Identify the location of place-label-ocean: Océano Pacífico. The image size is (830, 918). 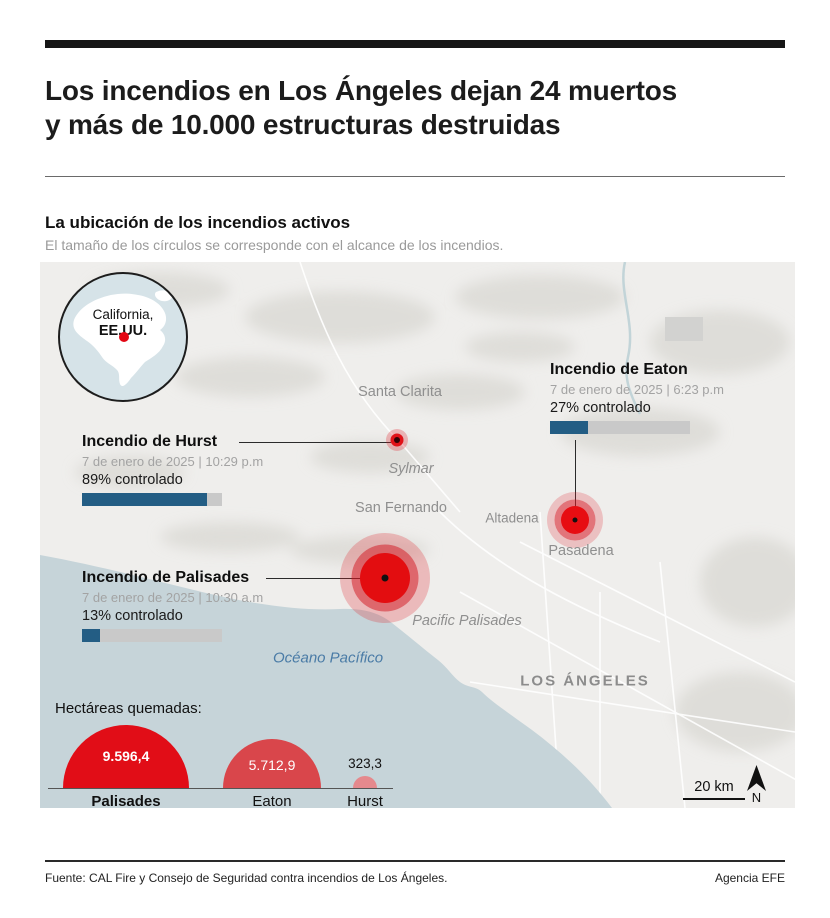
(328, 658).